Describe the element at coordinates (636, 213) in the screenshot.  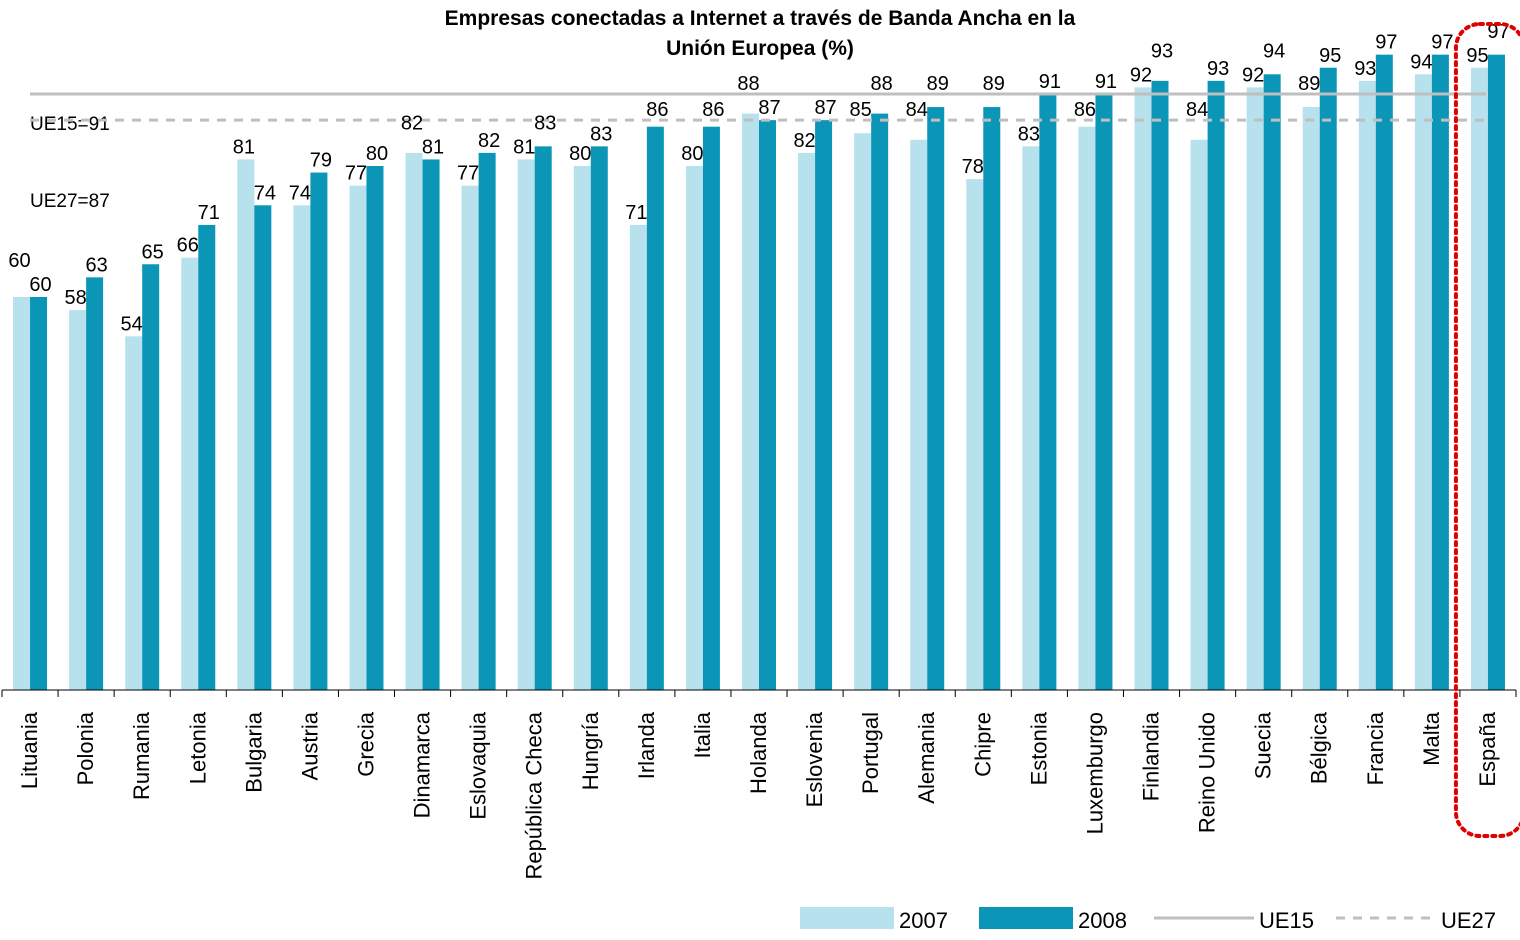
I see `data-label-2007: 71` at that location.